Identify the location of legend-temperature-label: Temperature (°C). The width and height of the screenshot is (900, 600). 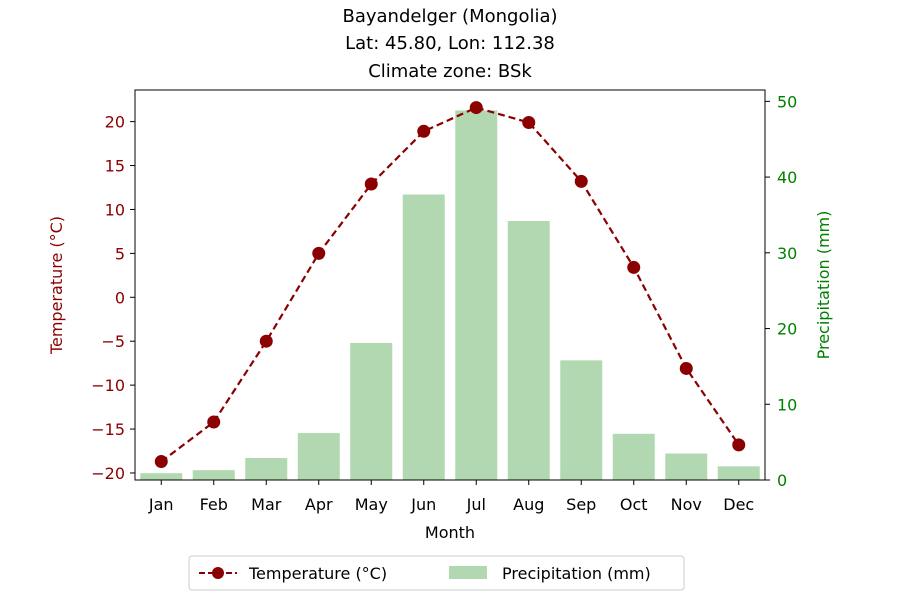
(317, 573).